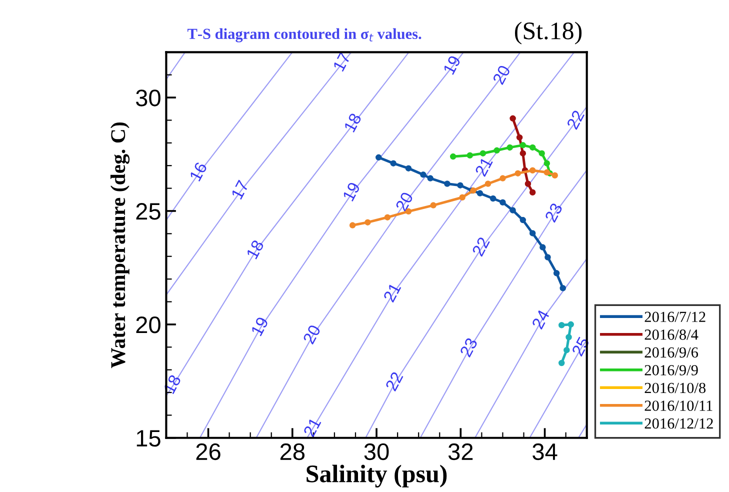  I want to click on y-tick-label: 15, so click(148, 438).